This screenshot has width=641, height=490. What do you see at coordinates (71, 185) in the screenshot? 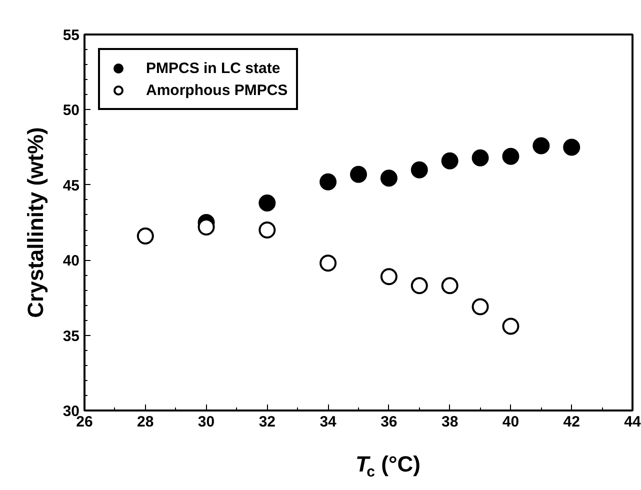
I see `y-tick-label: 45` at bounding box center [71, 185].